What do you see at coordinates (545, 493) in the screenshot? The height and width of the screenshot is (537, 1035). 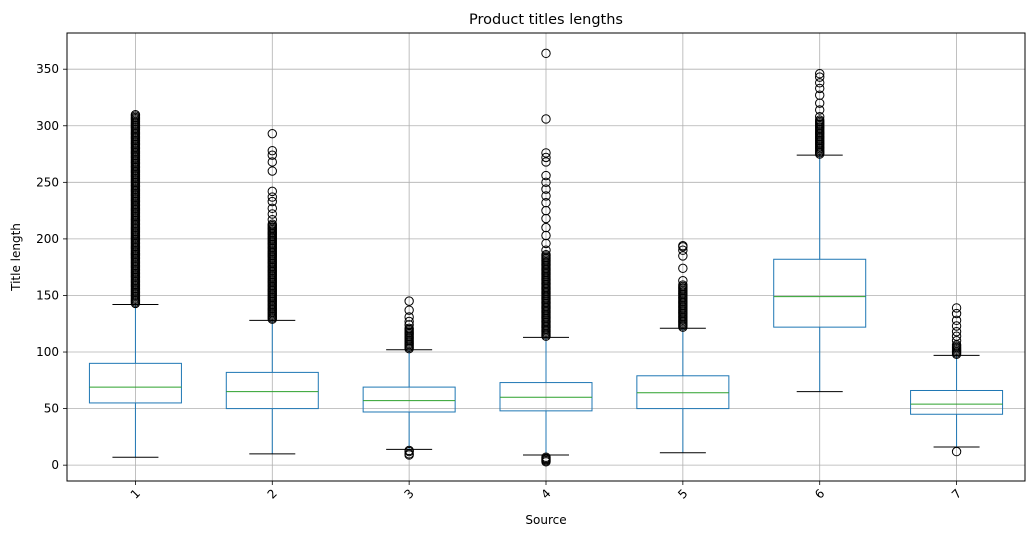 I see `x-tick-label: 4` at bounding box center [545, 493].